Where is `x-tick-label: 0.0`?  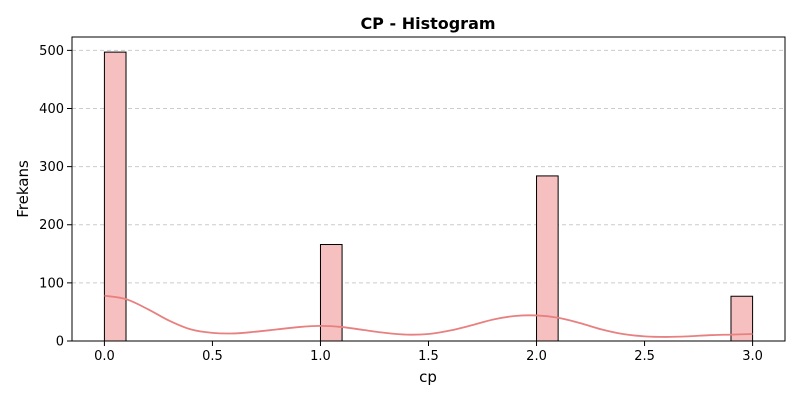
x-tick-label: 0.0 is located at coordinates (104, 356).